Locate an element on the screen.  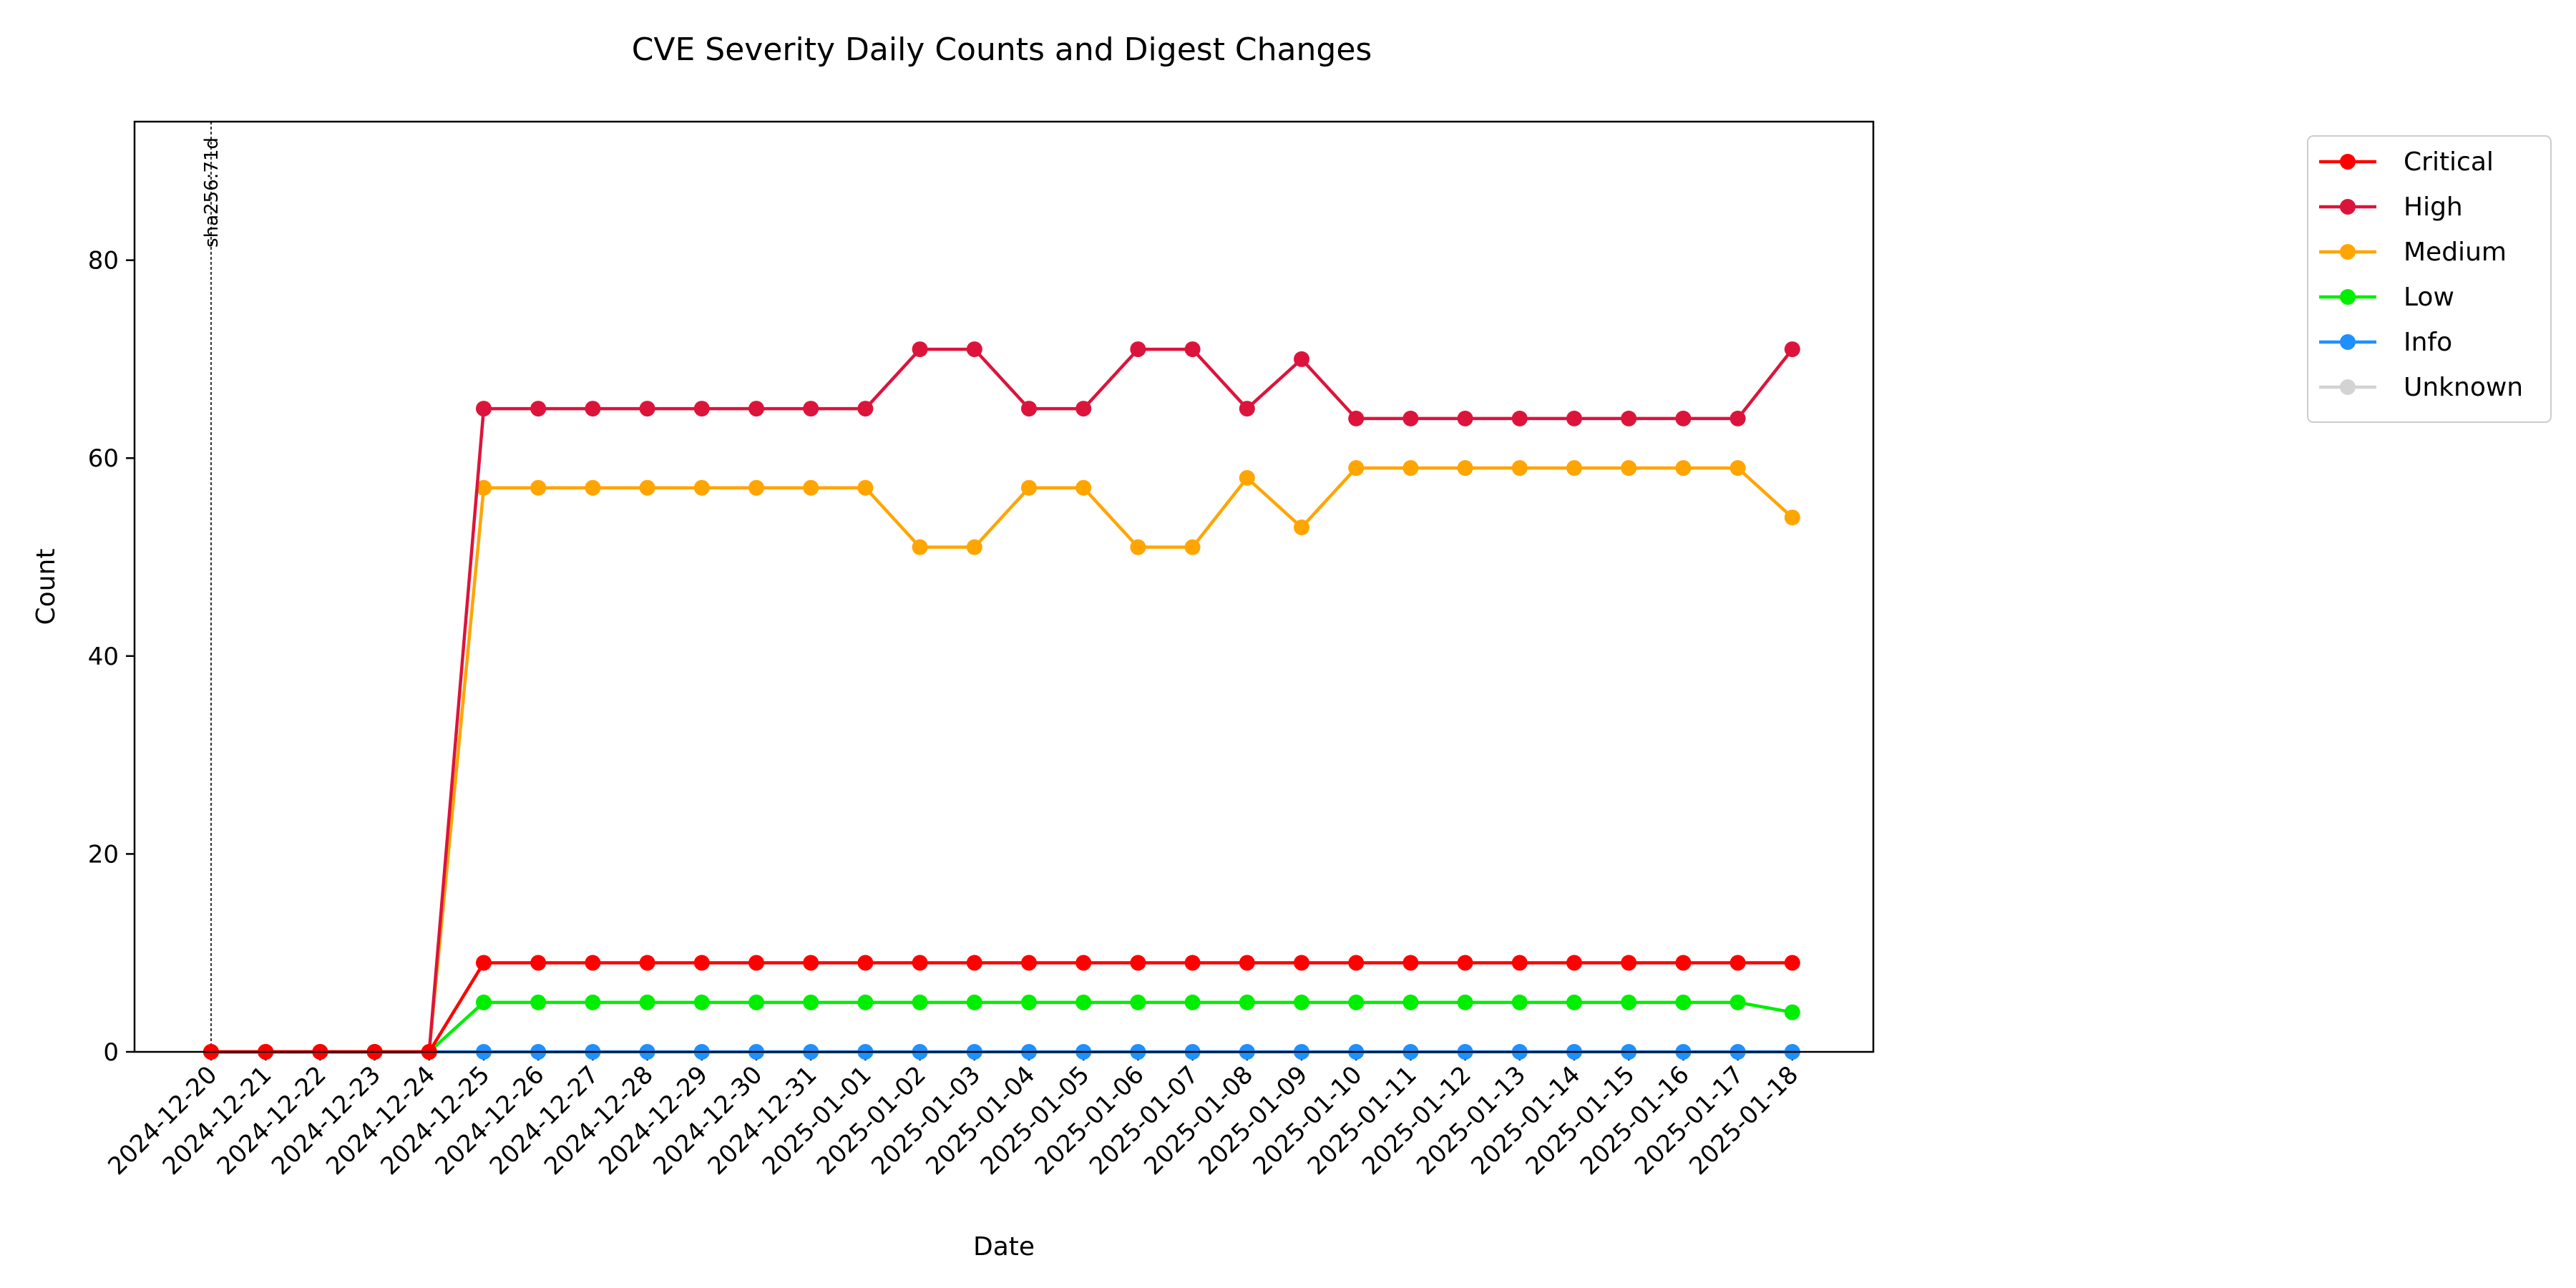
legend-item-info: Info is located at coordinates (2385, 342).